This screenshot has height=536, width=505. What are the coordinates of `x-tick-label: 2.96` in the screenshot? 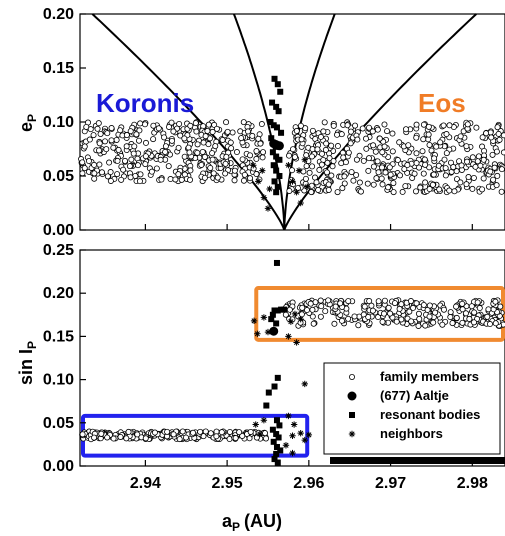 It's located at (308, 483).